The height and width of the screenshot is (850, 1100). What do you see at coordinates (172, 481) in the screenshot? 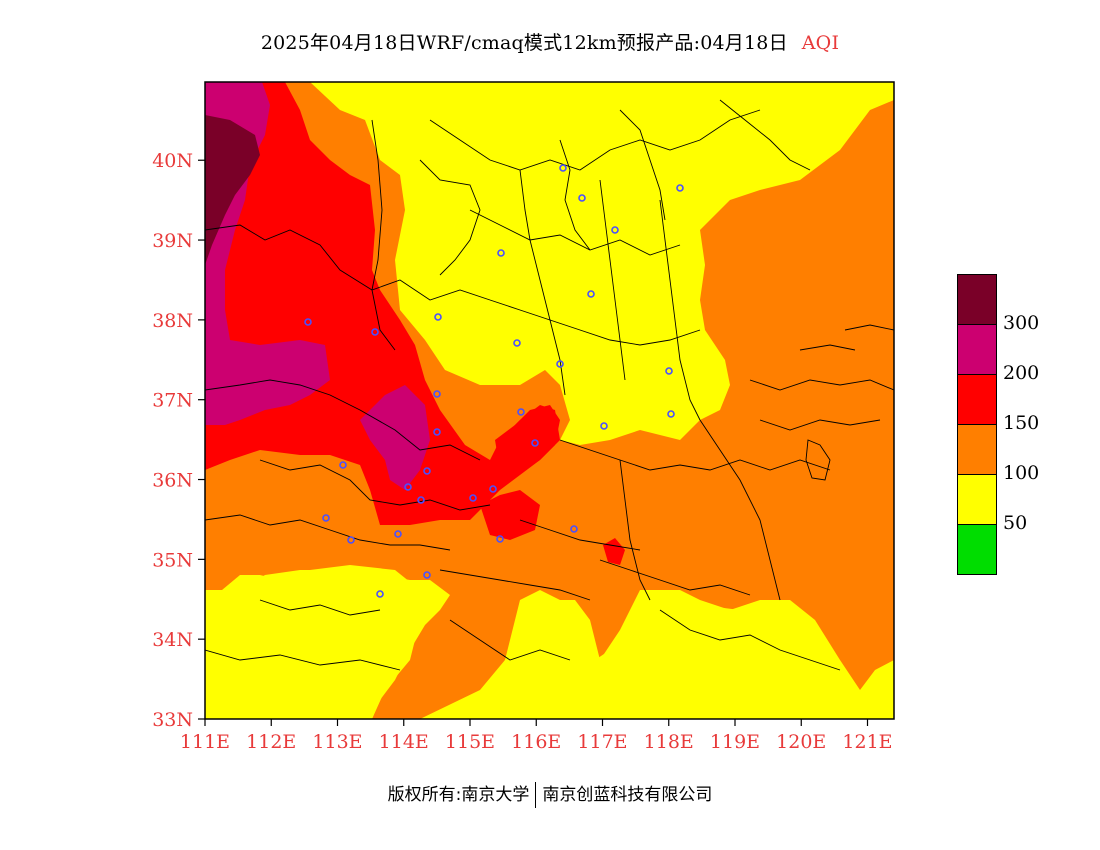
I see `lat-tick-label: 36N` at bounding box center [172, 481].